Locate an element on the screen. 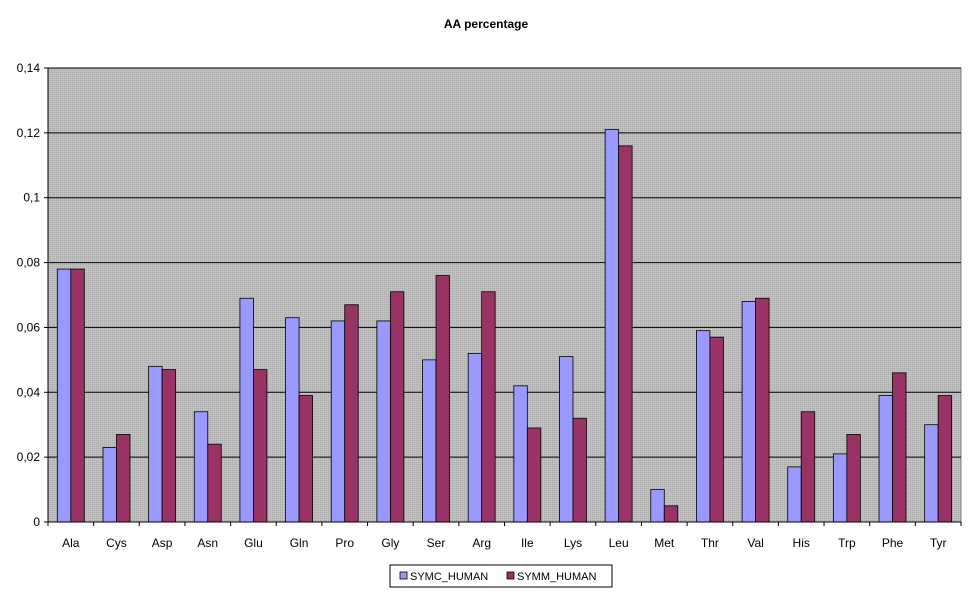 This screenshot has width=969, height=592. bar-symm-human-cys is located at coordinates (123, 478).